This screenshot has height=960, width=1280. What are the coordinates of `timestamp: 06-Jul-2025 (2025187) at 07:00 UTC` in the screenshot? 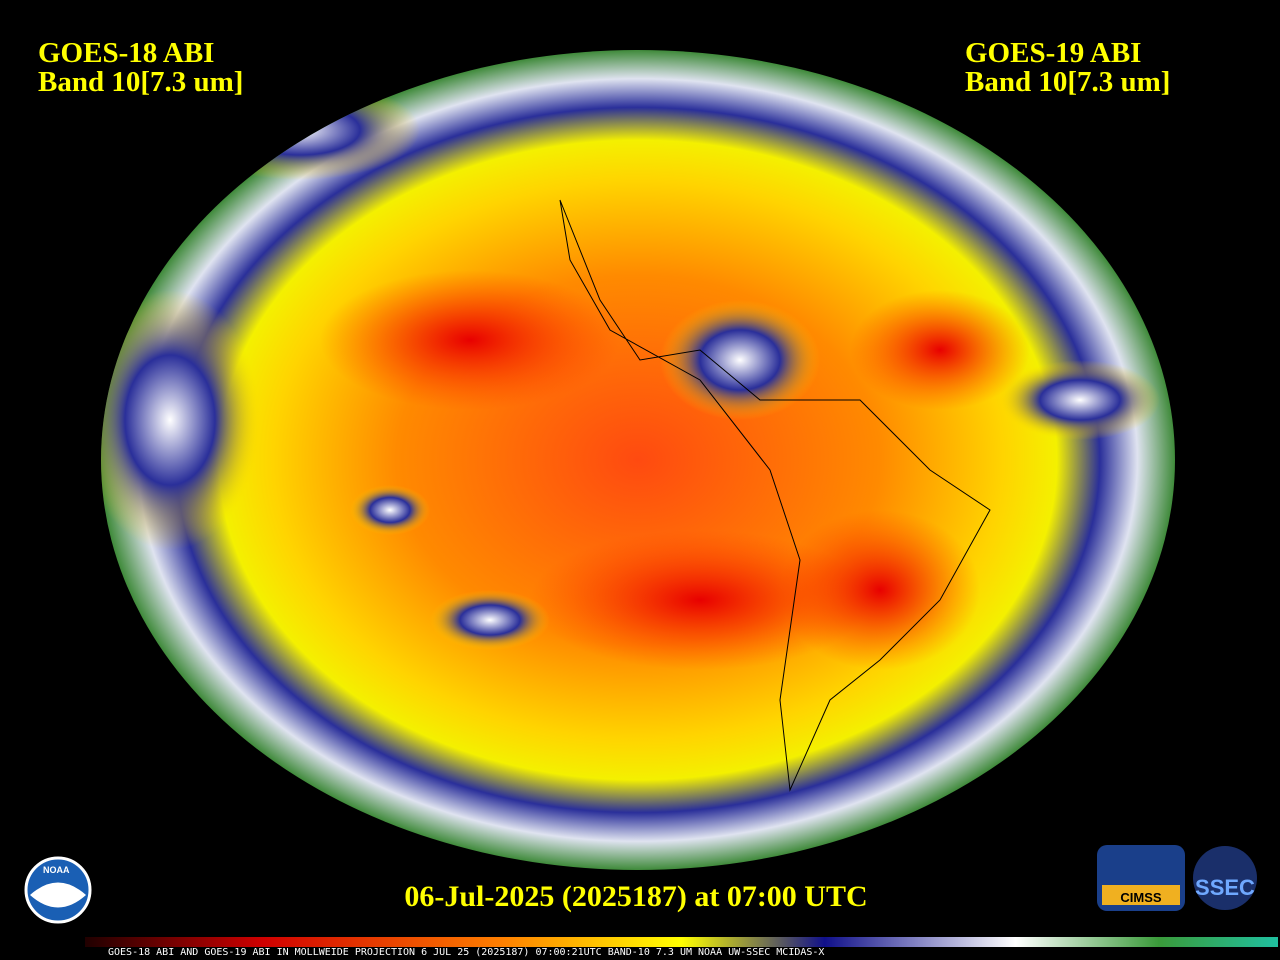 It's located at (635, 896).